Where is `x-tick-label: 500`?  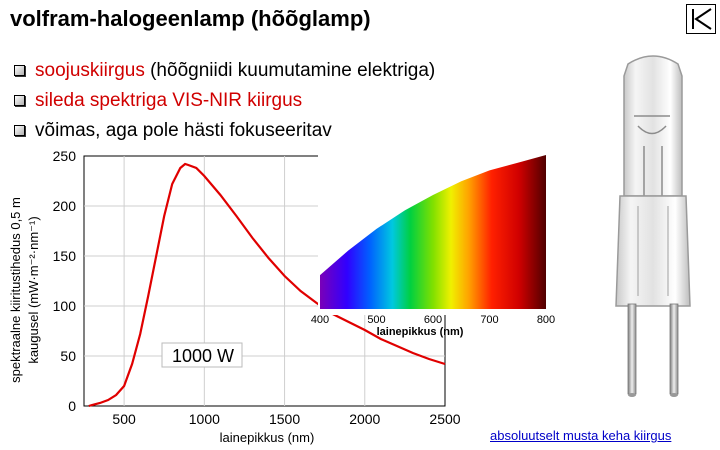
x-tick-label: 500 is located at coordinates (124, 419).